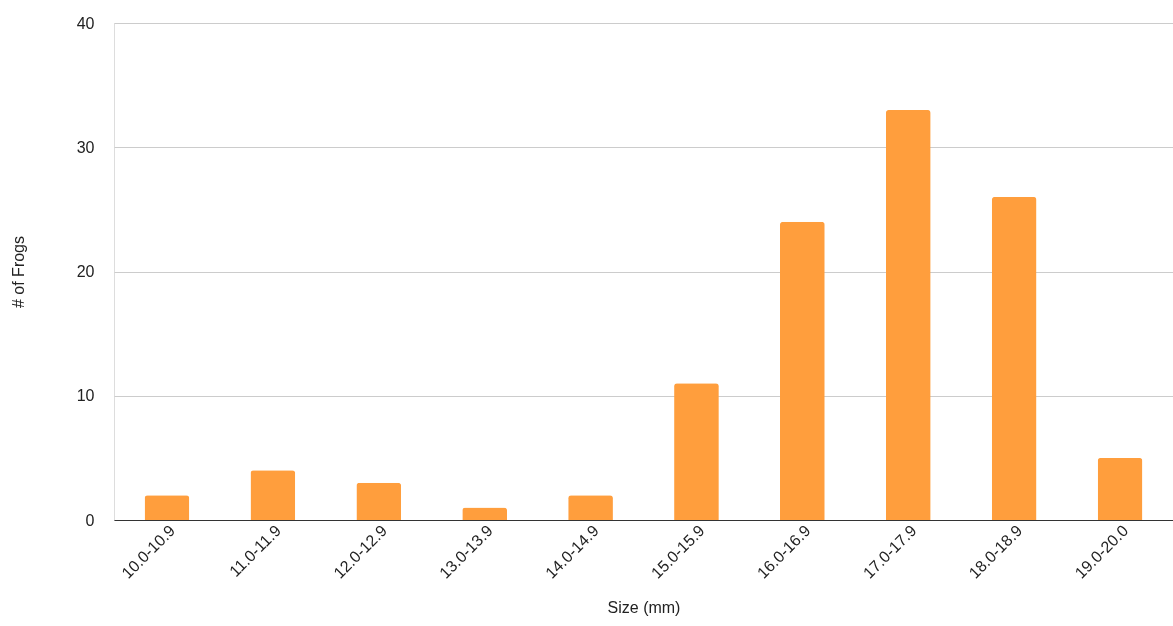 The image size is (1173, 626). What do you see at coordinates (85, 271) in the screenshot?
I see `y-tick-label: 20` at bounding box center [85, 271].